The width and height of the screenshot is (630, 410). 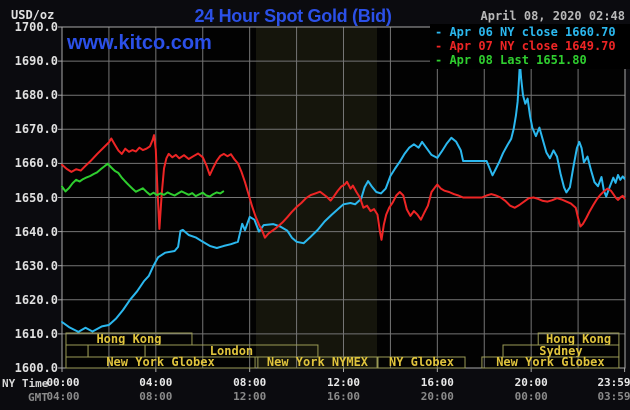 What do you see at coordinates (25, 383) in the screenshot?
I see `x-axis-ny-time-label: NY Time` at bounding box center [25, 383].